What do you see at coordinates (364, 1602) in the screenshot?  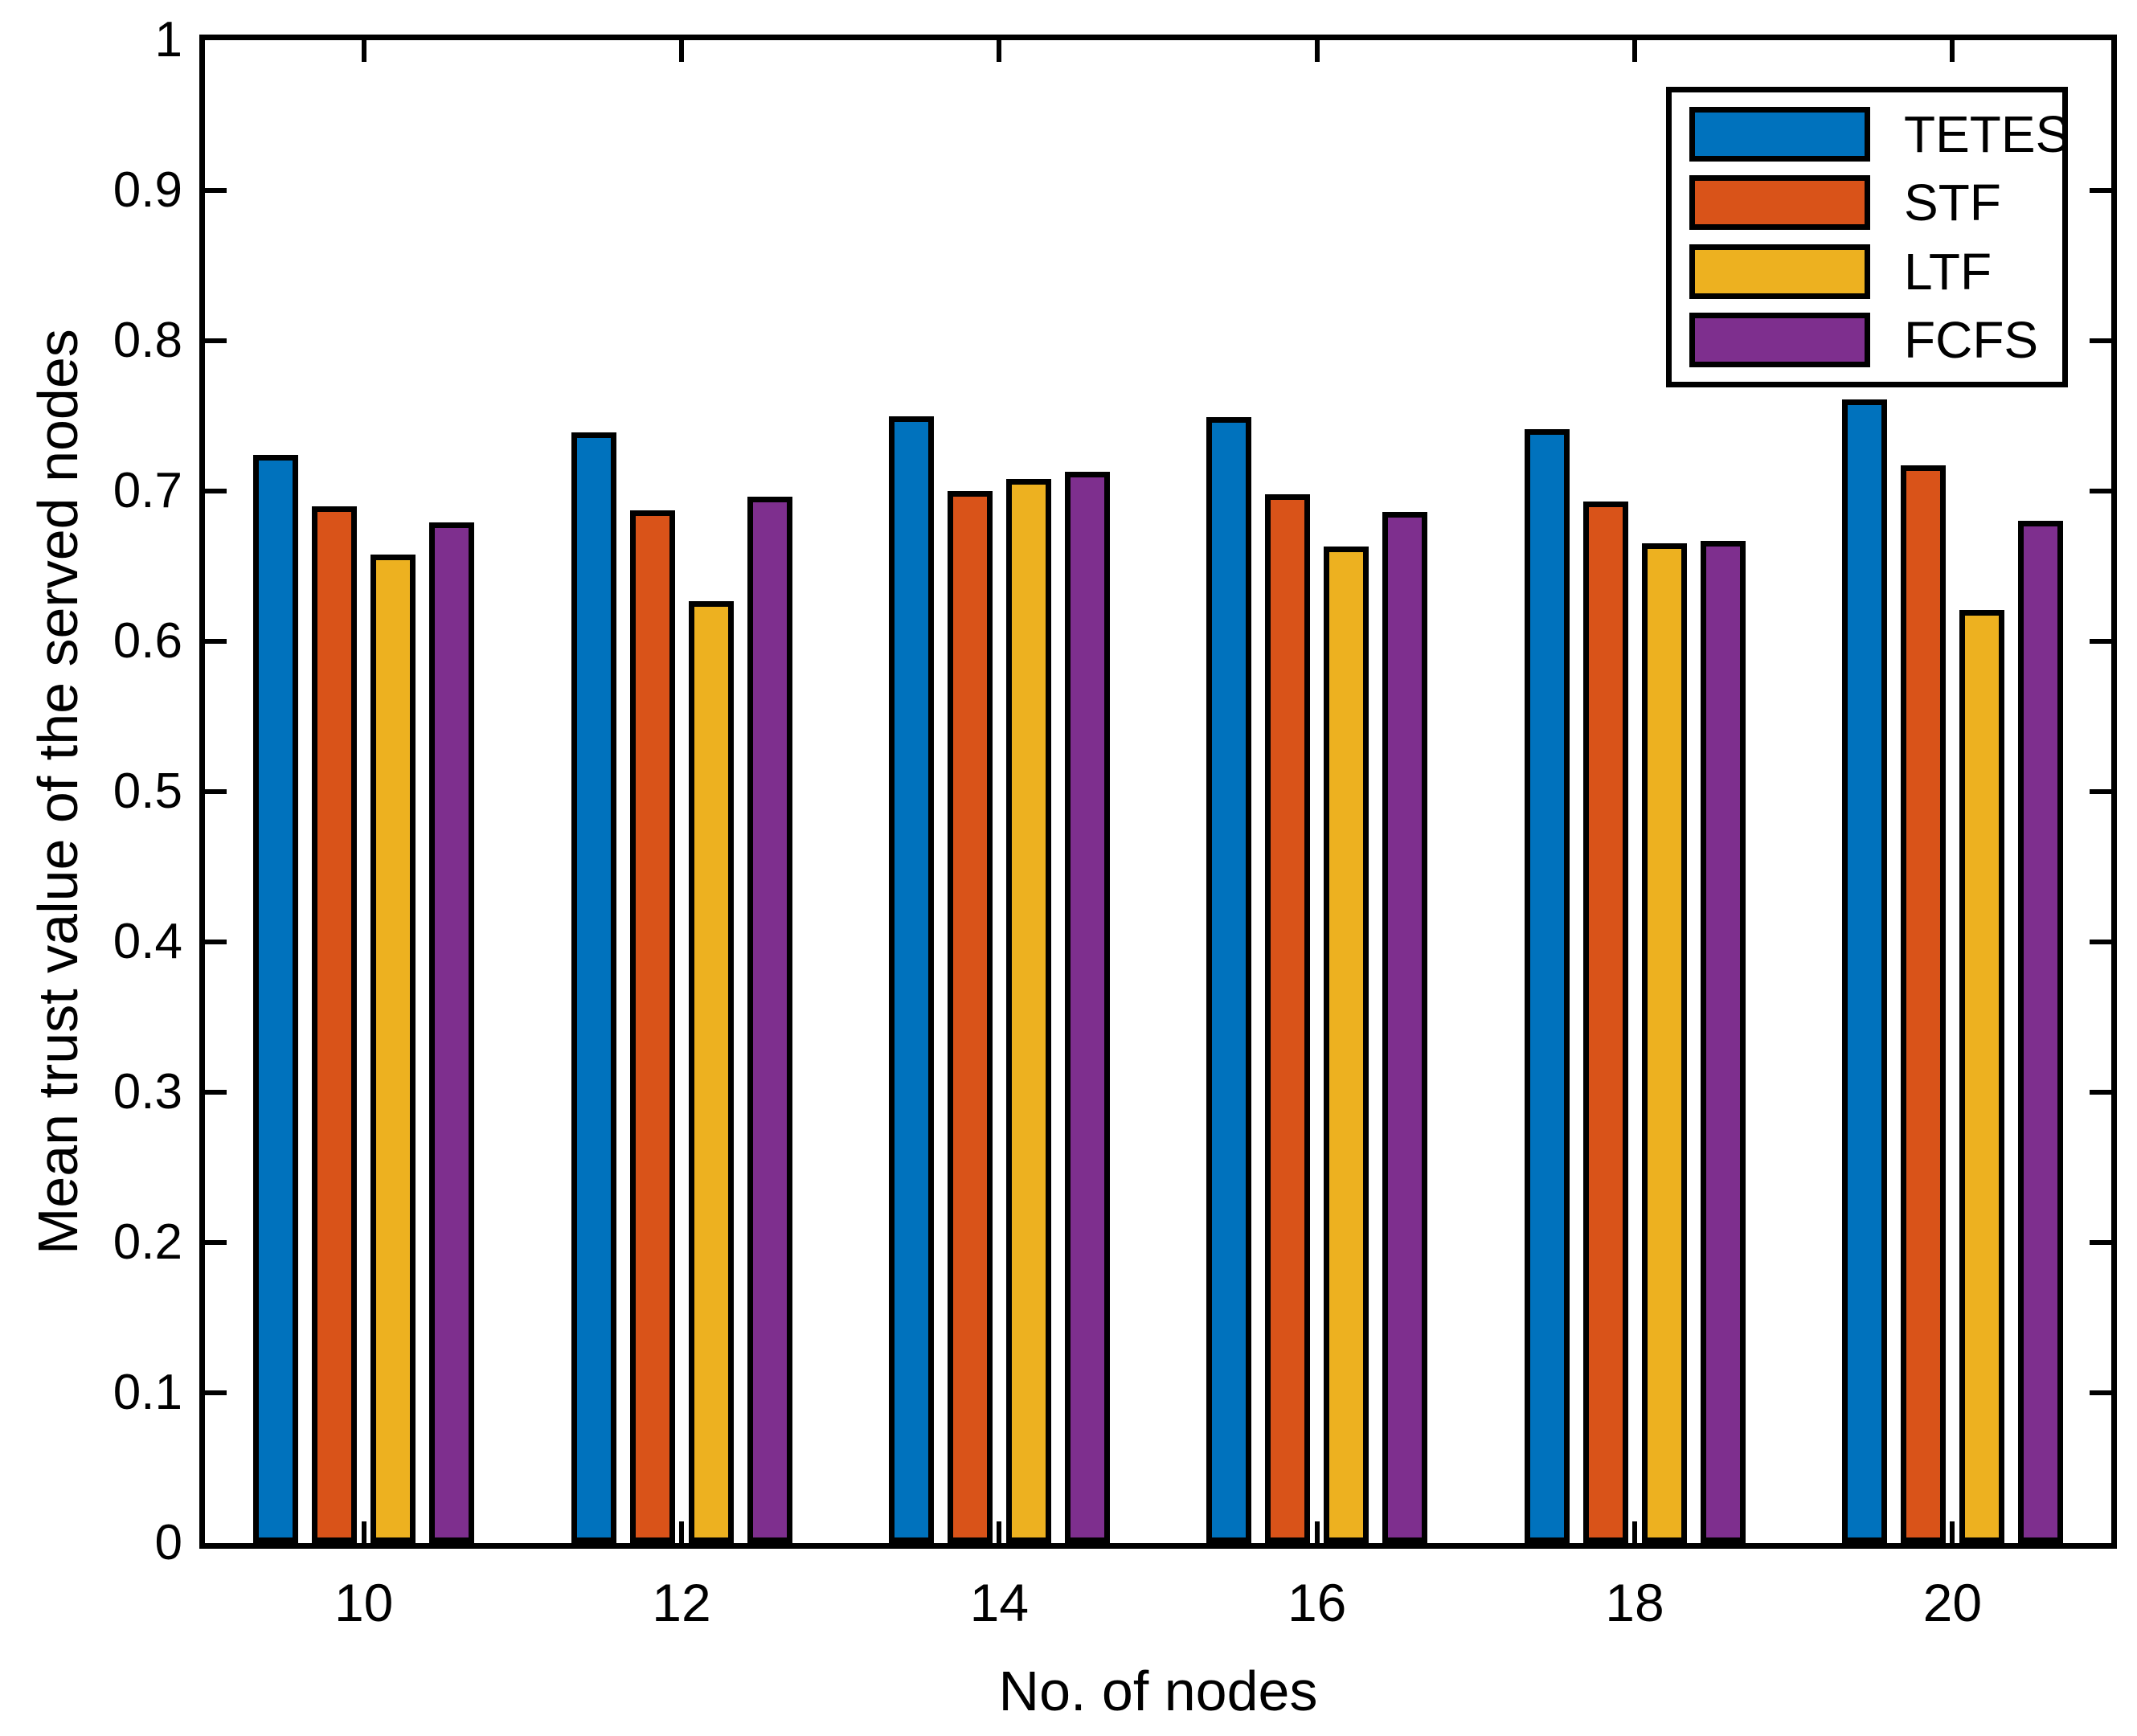 I see `x-tick-label-10: 10` at bounding box center [364, 1602].